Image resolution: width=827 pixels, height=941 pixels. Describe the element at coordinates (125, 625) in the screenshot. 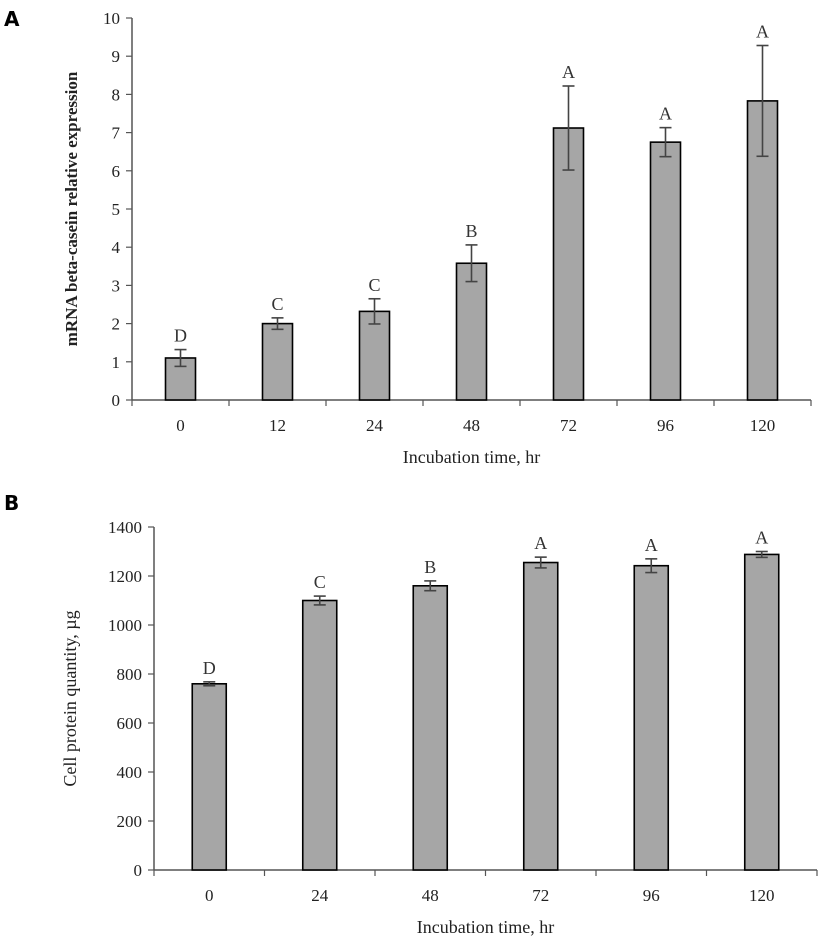

I see `y-tick-label: 1000` at that location.